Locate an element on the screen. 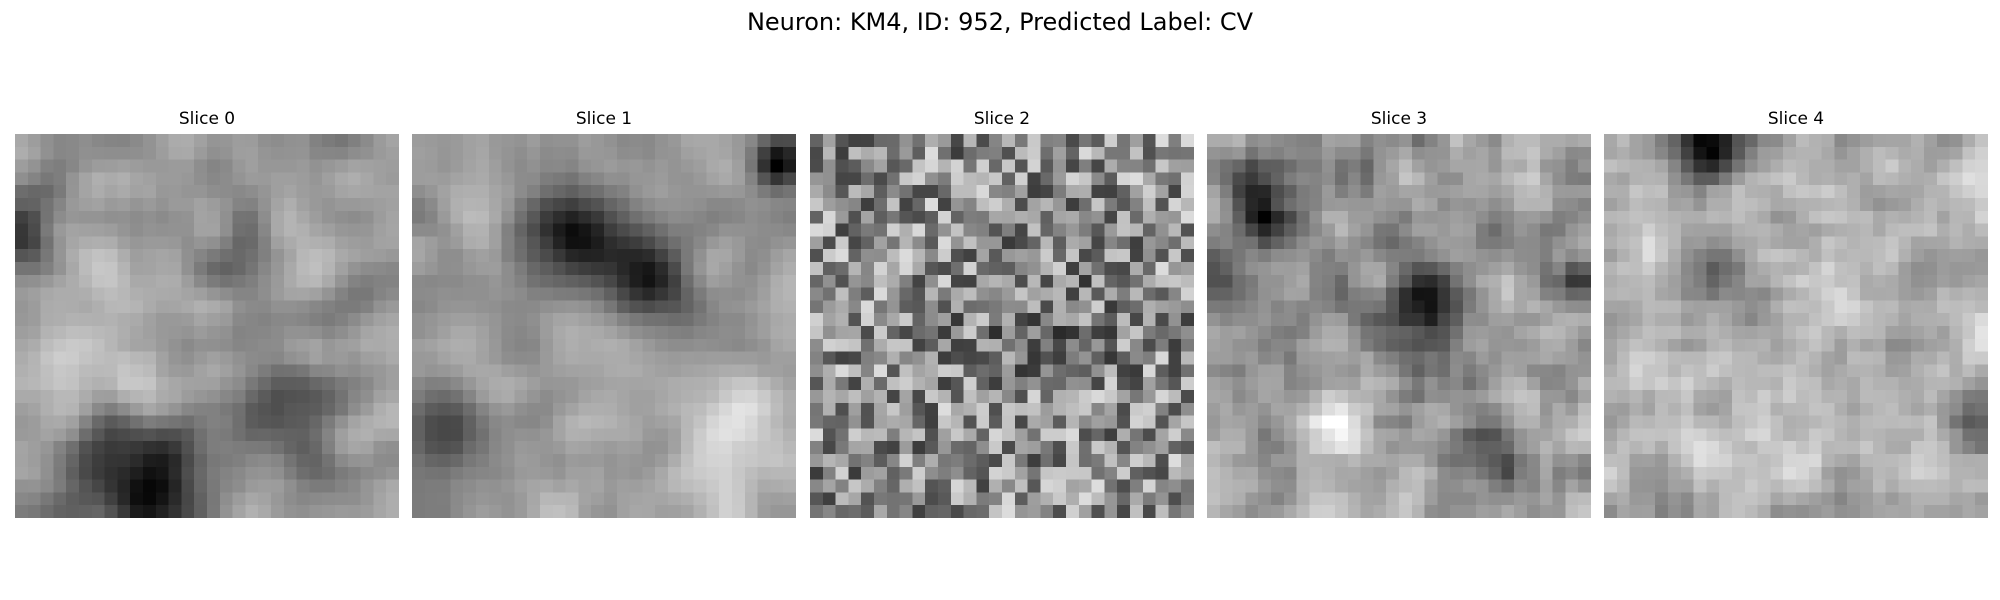 The width and height of the screenshot is (2000, 600). slice-panel-2: Slice 2 is located at coordinates (1002, 313).